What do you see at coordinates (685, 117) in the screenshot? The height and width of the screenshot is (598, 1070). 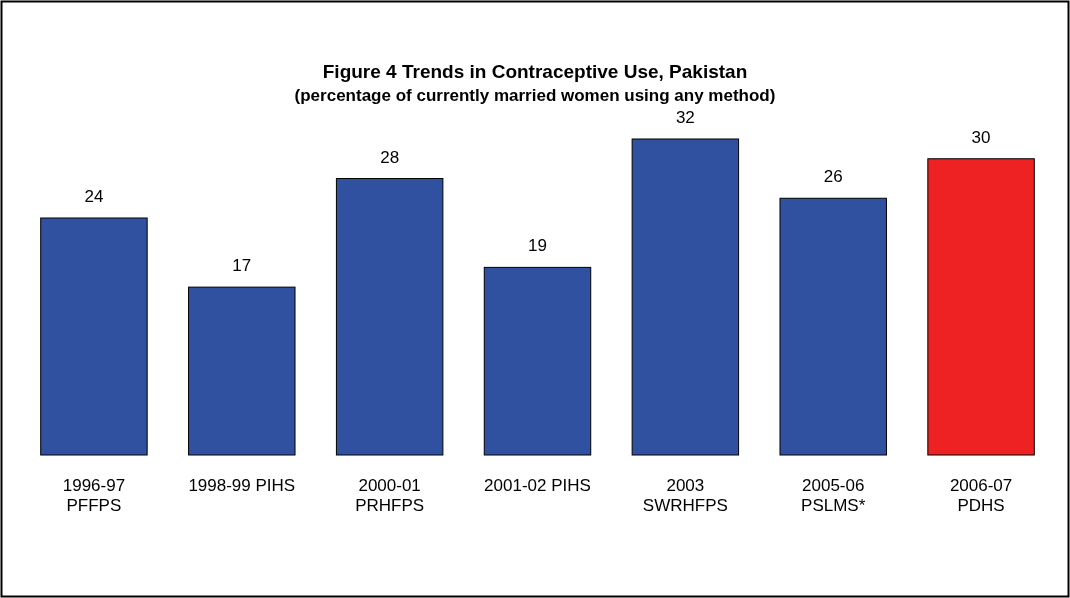 I see `data-label: 32` at bounding box center [685, 117].